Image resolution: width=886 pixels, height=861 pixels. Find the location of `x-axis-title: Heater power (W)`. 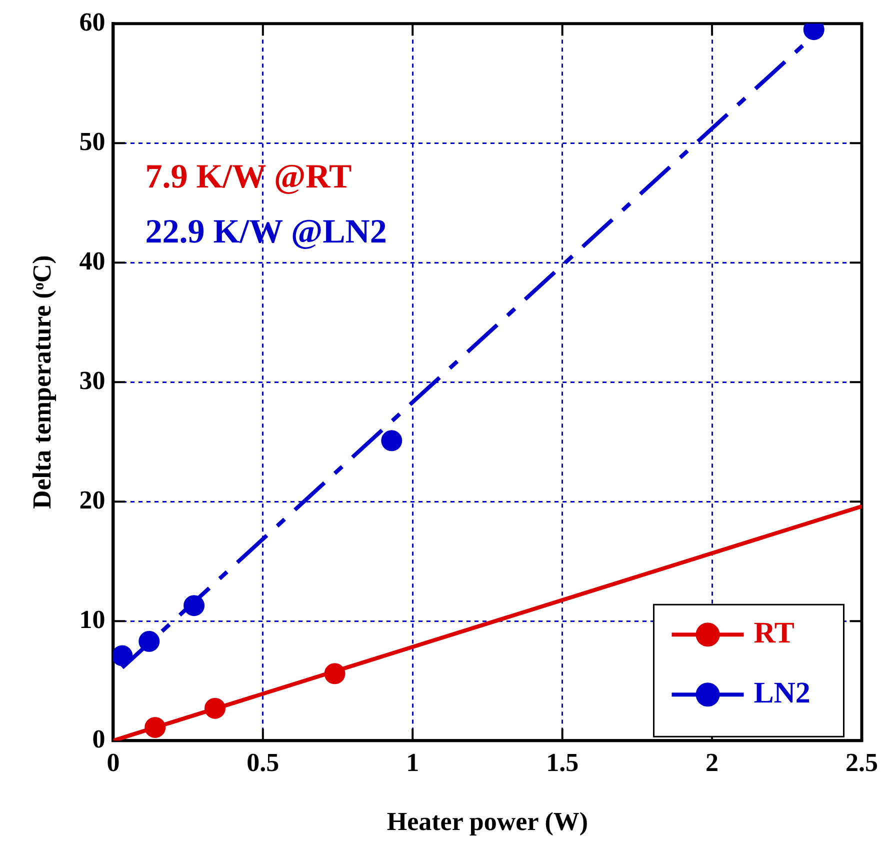

x-axis-title: Heater power (W) is located at coordinates (487, 821).